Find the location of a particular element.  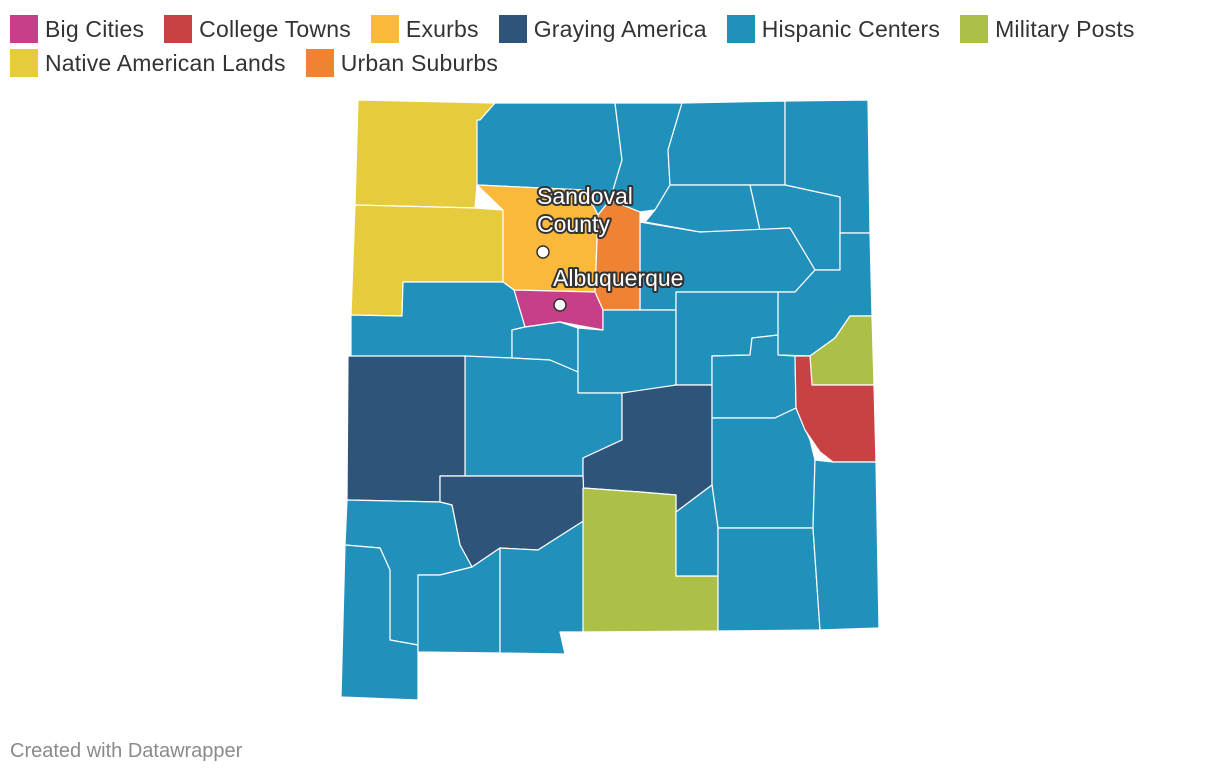

albuquerque-label: Albuquerque is located at coordinates (618, 278).